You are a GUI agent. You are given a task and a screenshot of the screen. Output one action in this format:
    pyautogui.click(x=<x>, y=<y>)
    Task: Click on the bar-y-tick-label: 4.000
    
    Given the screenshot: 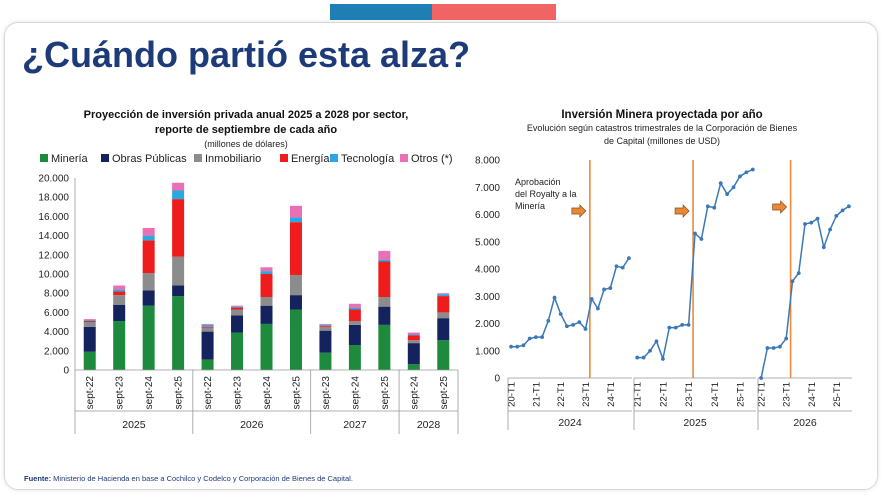 What is the action you would take?
    pyautogui.click(x=56, y=332)
    